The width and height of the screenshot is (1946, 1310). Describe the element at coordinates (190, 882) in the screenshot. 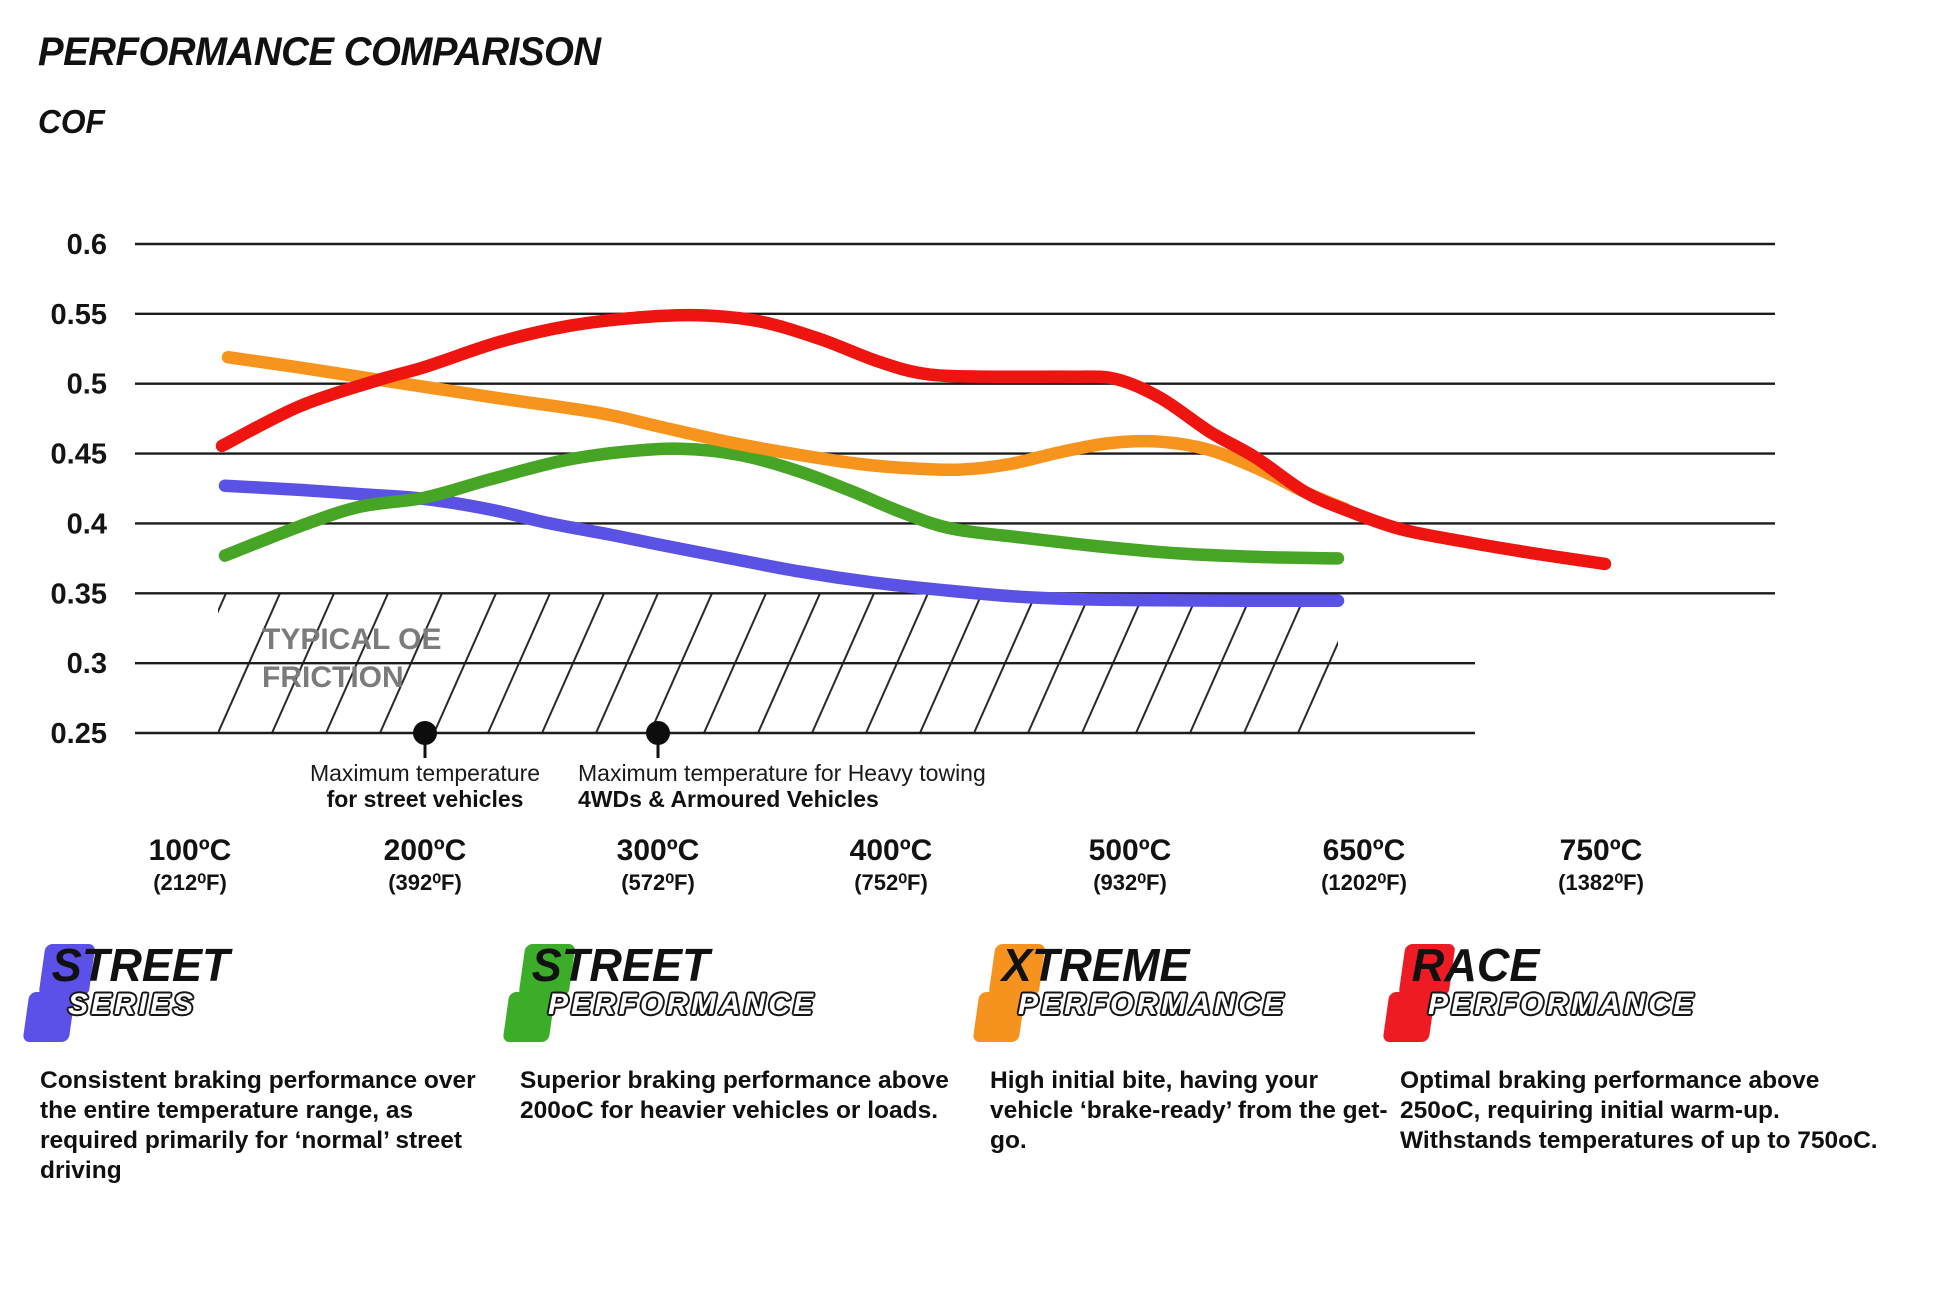

I see `x-tick-sublabel: (212⁰F)` at that location.